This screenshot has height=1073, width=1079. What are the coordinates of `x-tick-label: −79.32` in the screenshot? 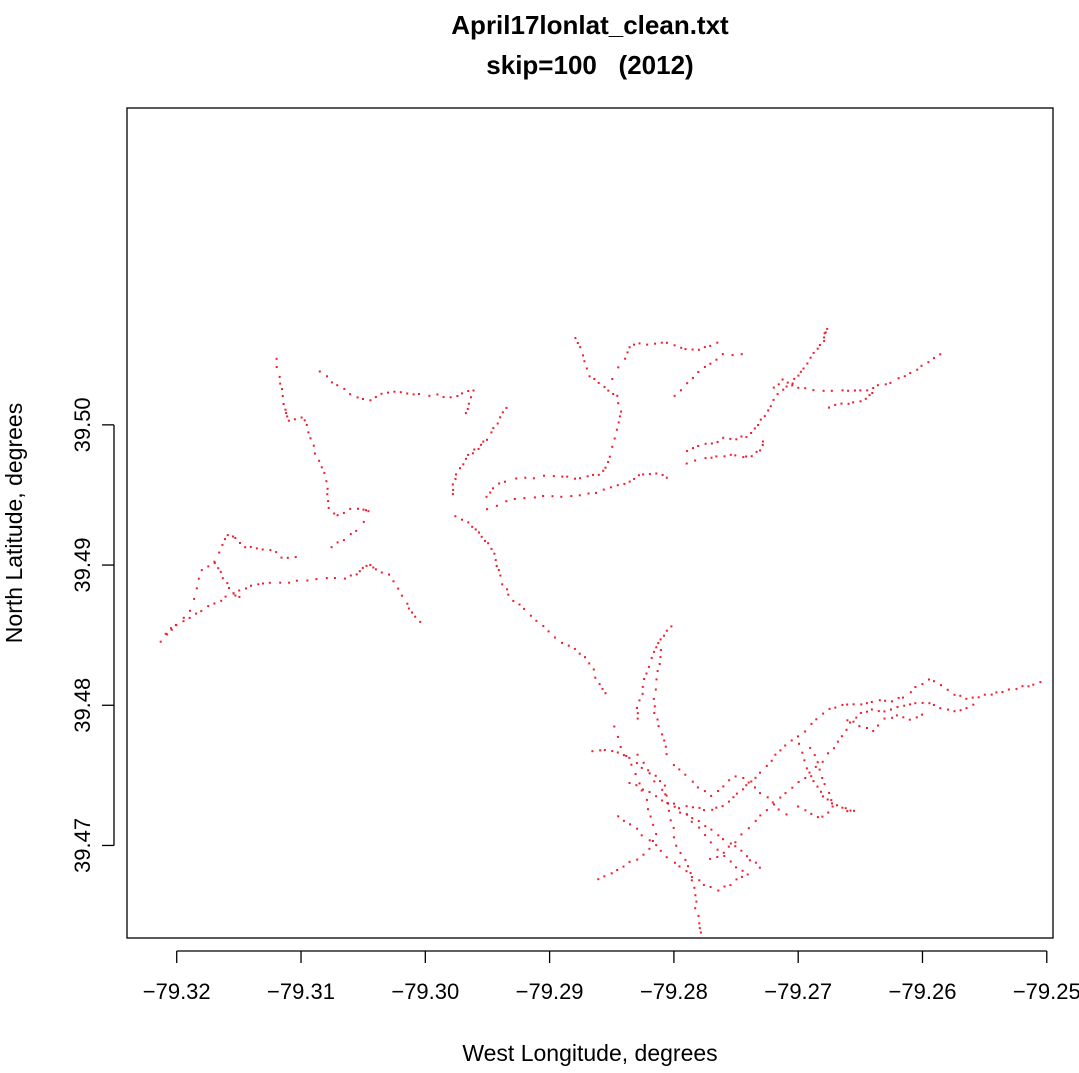 It's located at (177, 991).